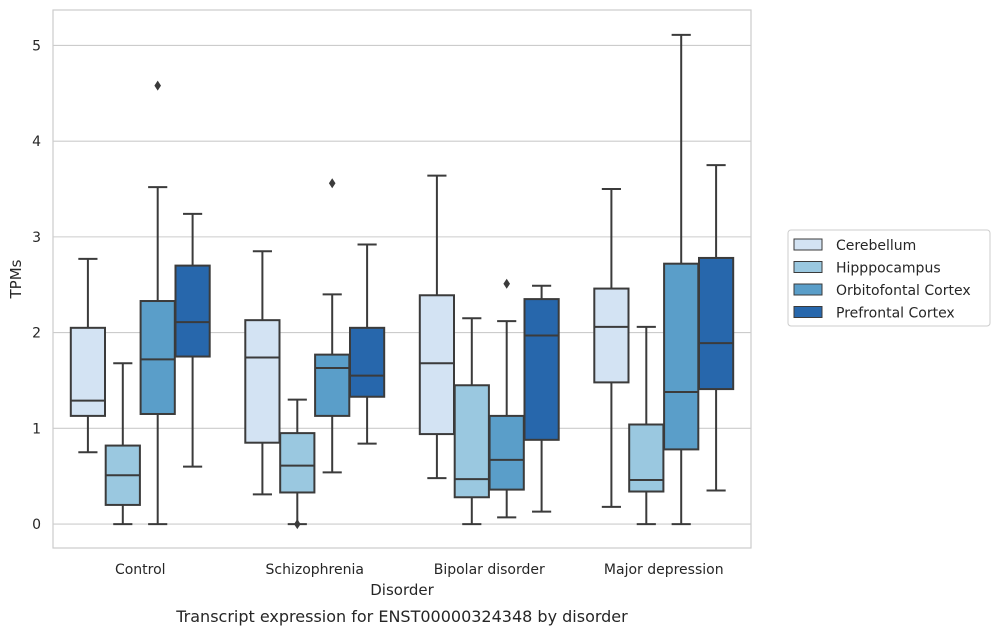 The height and width of the screenshot is (634, 999). Describe the element at coordinates (876, 246) in the screenshot. I see `legend-label: Cerebellum` at that location.